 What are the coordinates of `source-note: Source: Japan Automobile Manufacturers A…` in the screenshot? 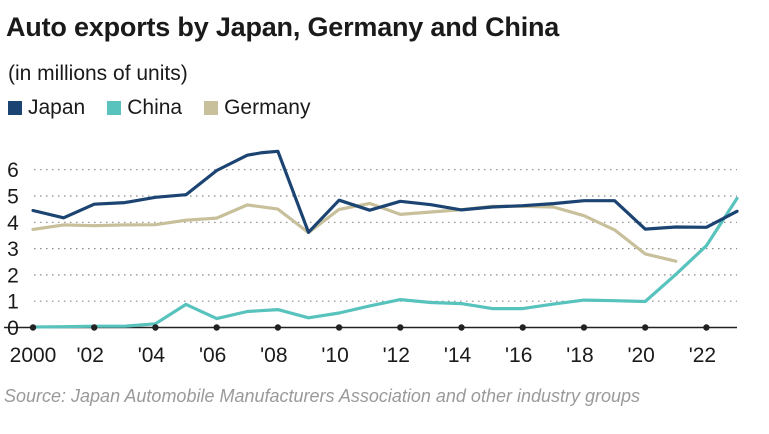 It's located at (322, 396).